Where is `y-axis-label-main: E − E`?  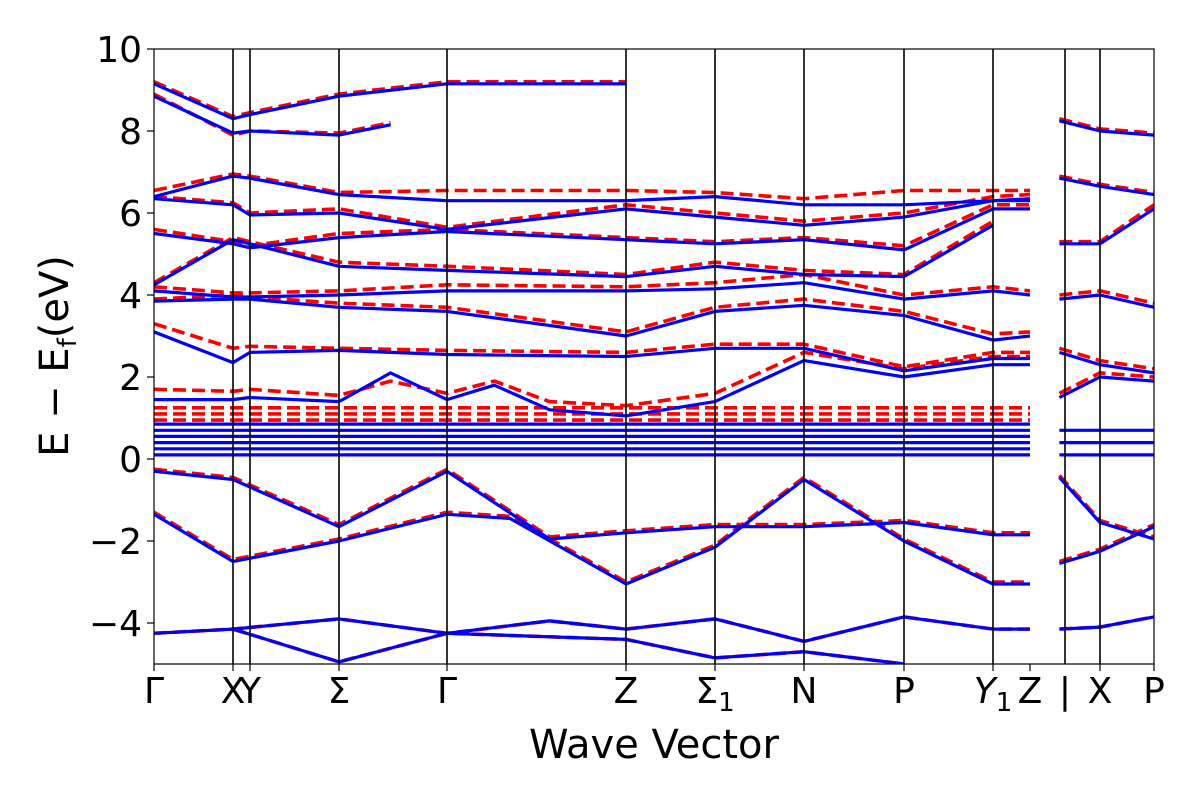
y-axis-label-main: E − E is located at coordinates (55, 402).